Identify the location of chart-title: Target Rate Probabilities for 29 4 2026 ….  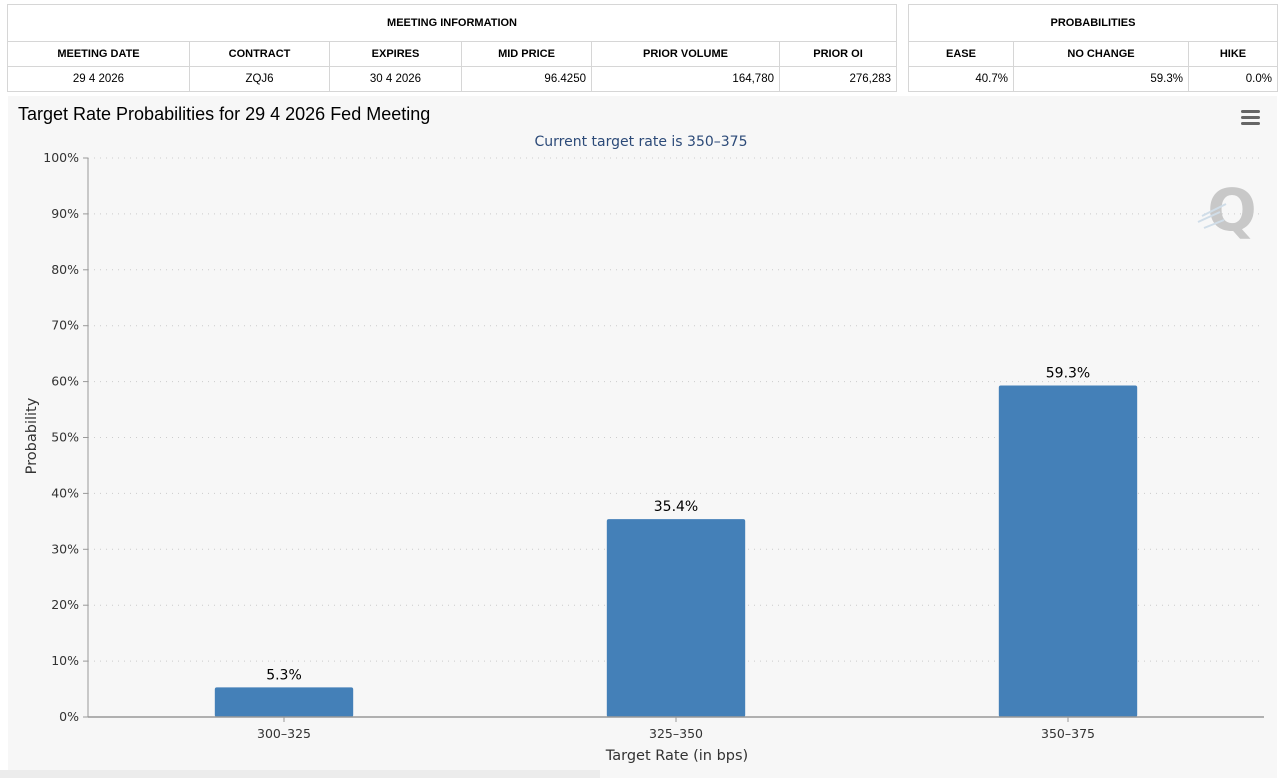
(224, 114).